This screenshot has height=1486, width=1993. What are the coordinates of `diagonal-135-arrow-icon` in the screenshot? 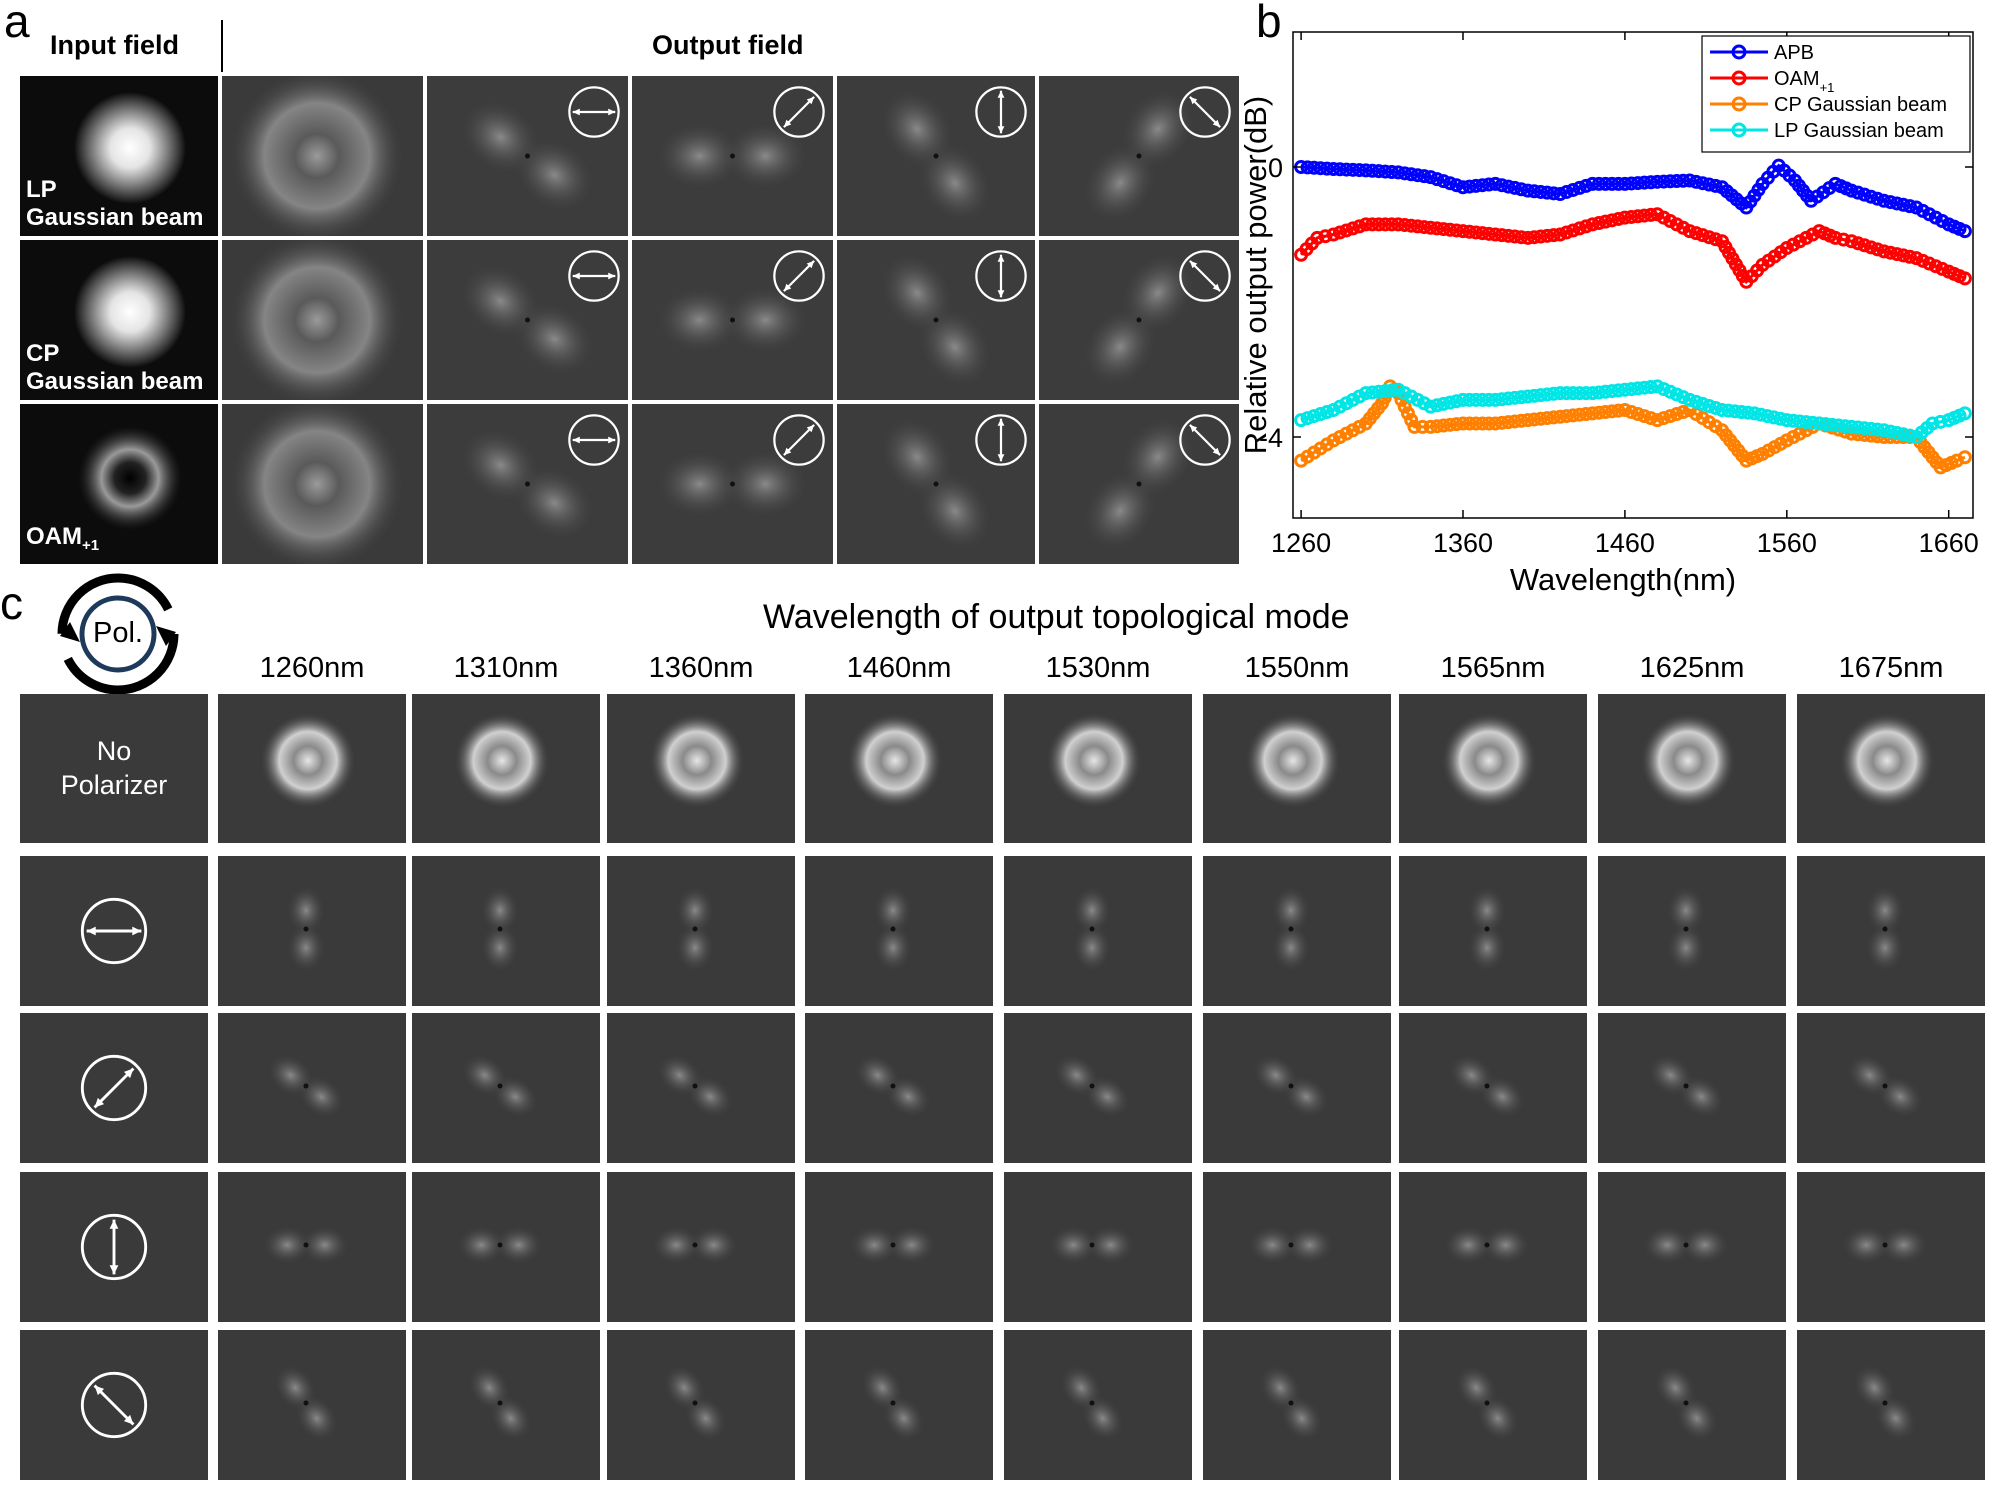 It's located at (1205, 440).